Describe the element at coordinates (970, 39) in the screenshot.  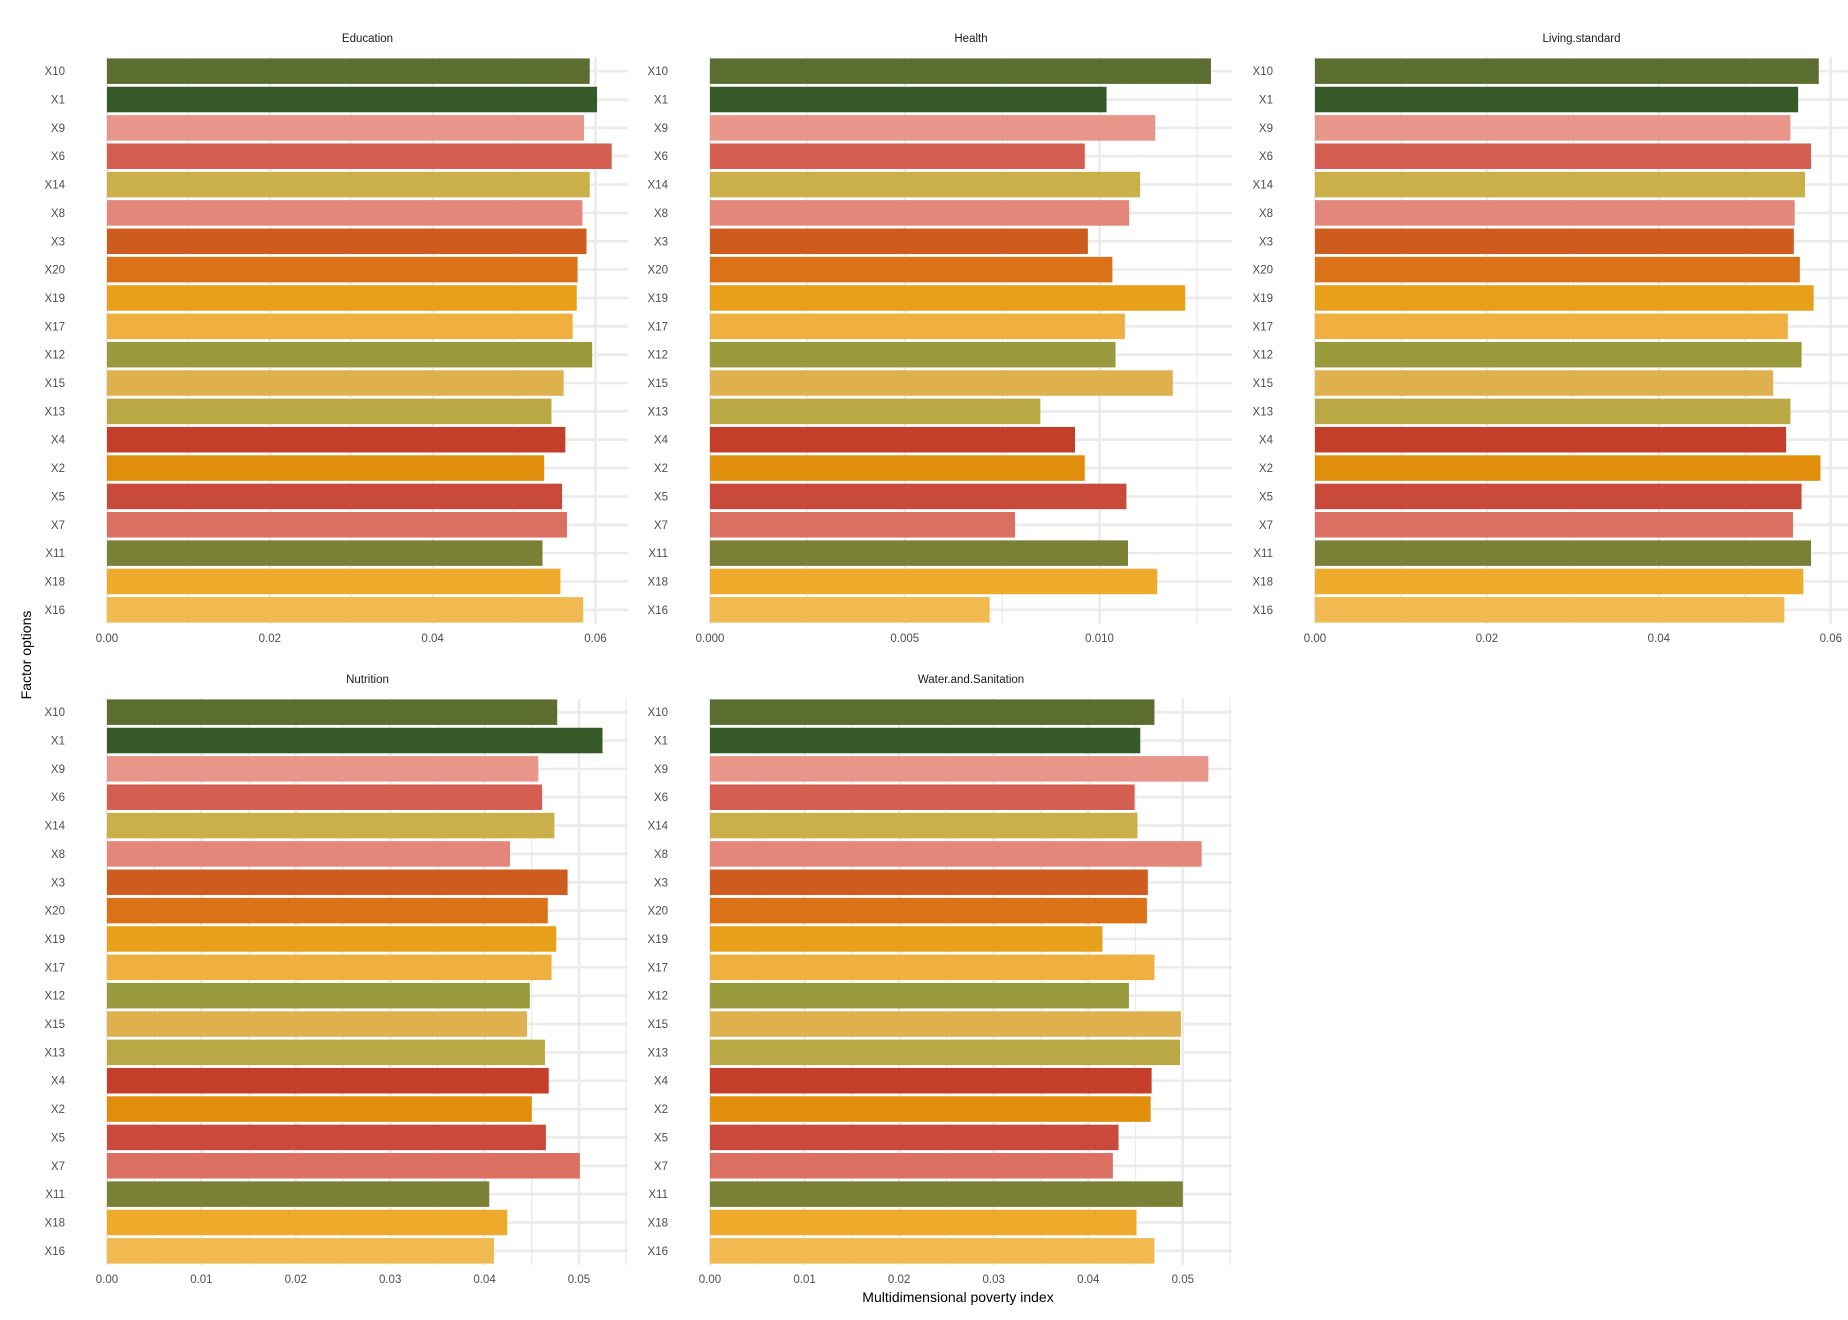
I see `facet-title: Health` at that location.